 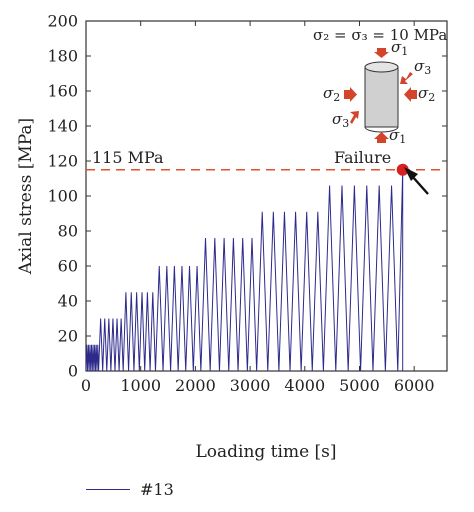 I want to click on failure-marker, so click(x=402, y=169).